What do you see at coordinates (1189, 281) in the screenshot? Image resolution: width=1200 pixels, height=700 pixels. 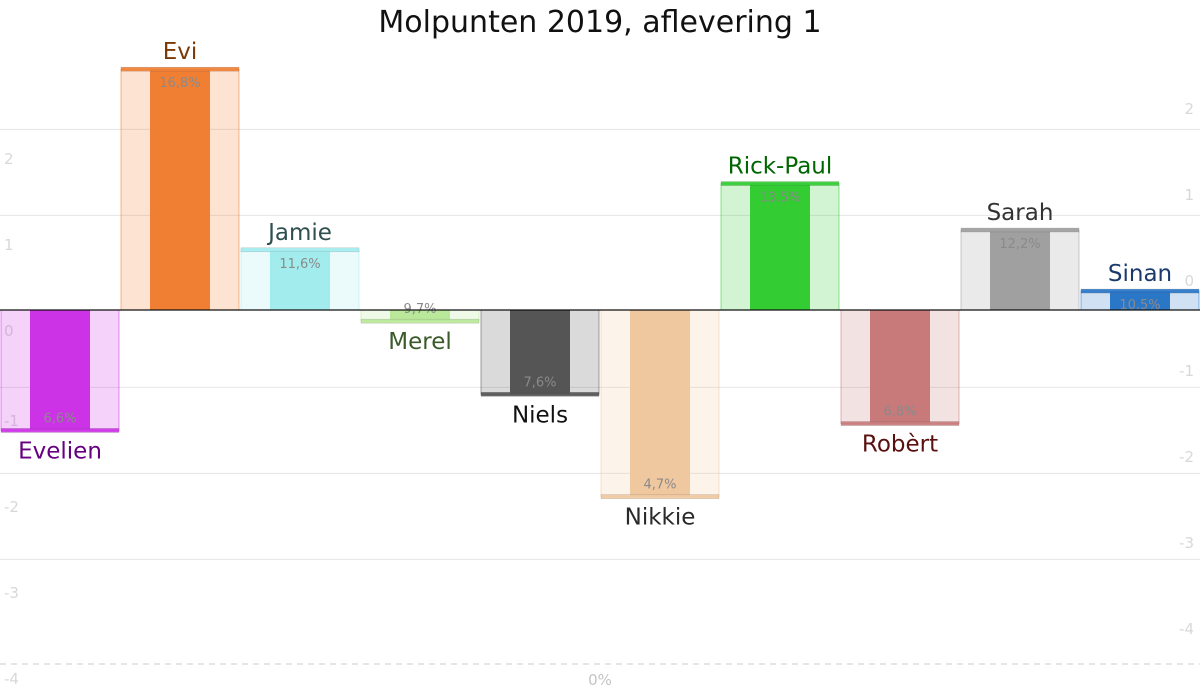 I see `y-tick-label-right: 0` at bounding box center [1189, 281].